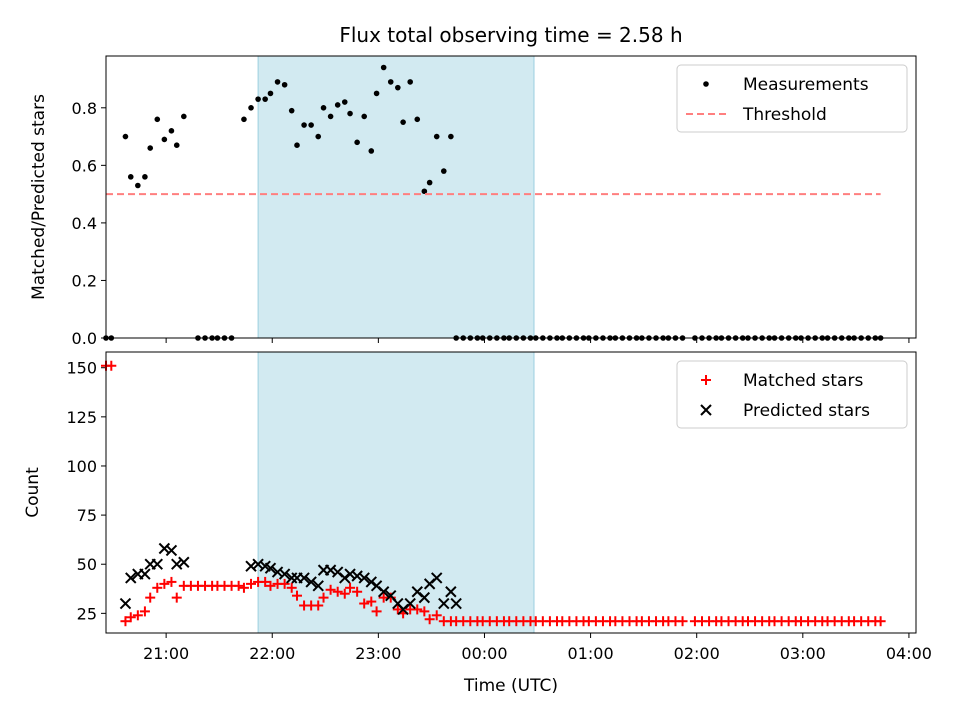 This screenshot has height=720, width=960. Describe the element at coordinates (87, 613) in the screenshot. I see `y-tick-label: 25` at that location.